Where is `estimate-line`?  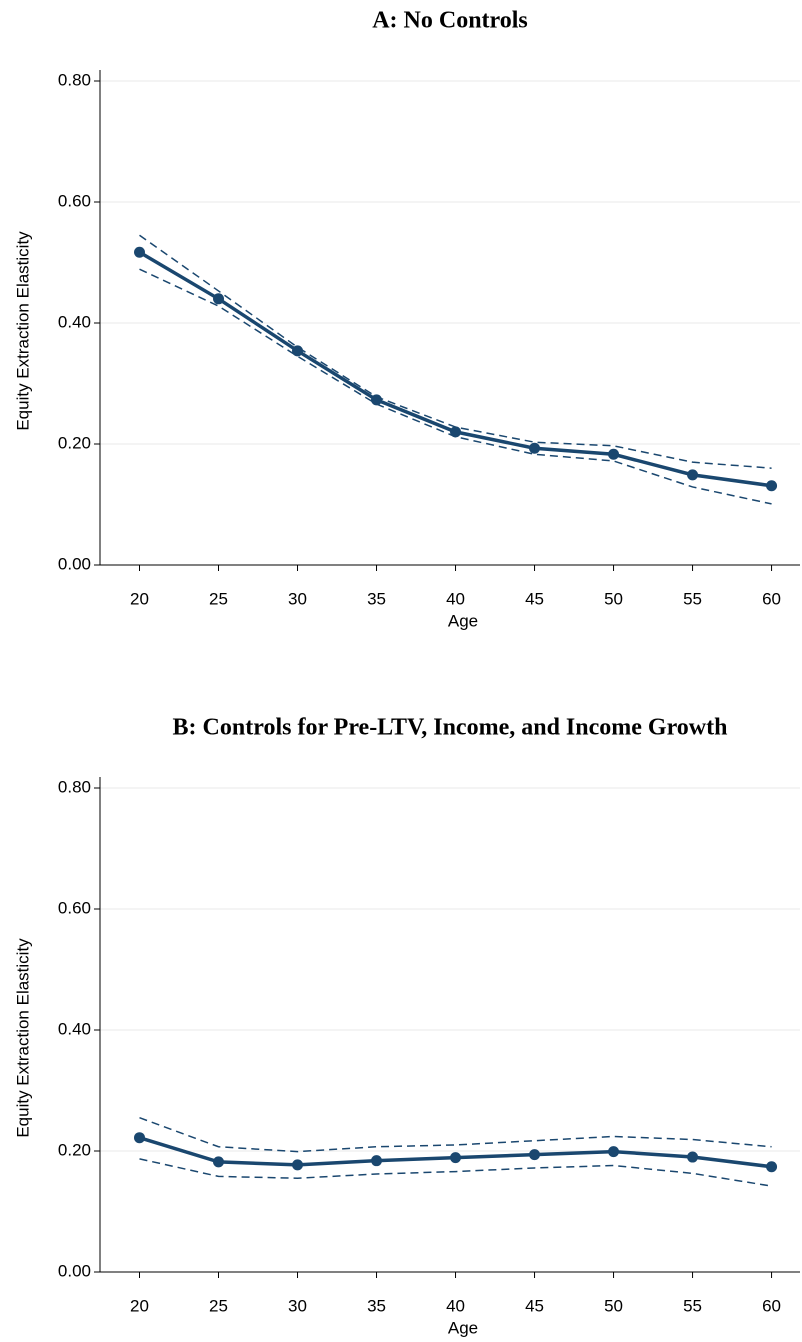 estimate-line is located at coordinates (455, 369).